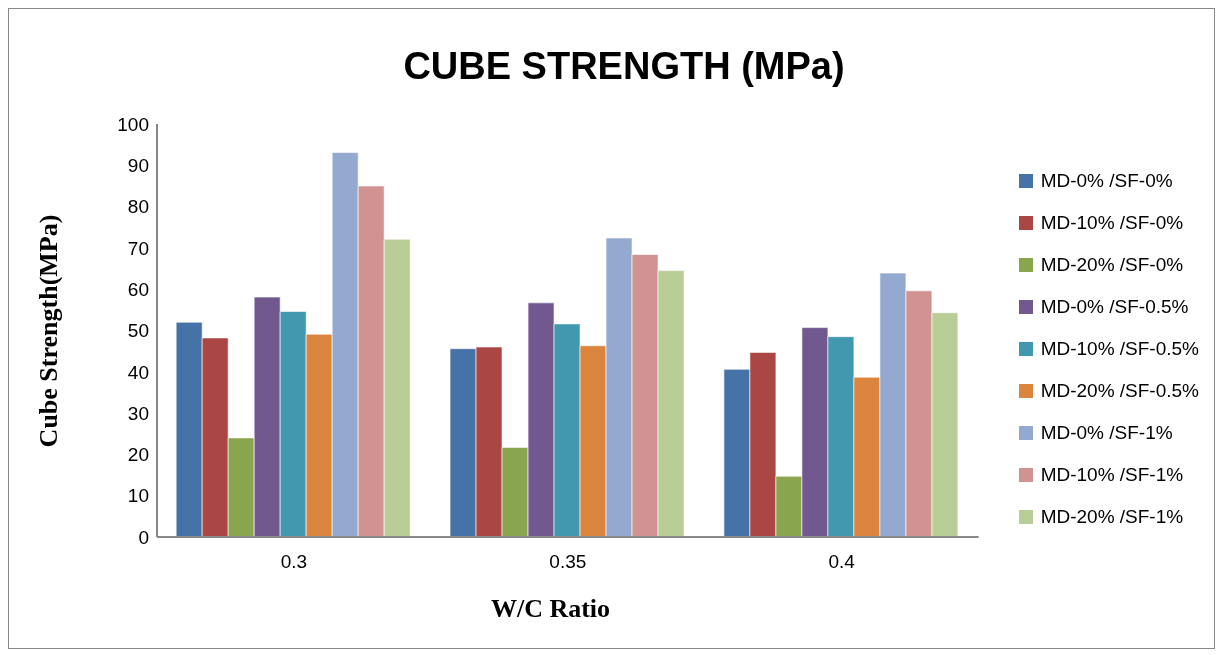  Describe the element at coordinates (138, 455) in the screenshot. I see `y-tick-label: 20` at that location.